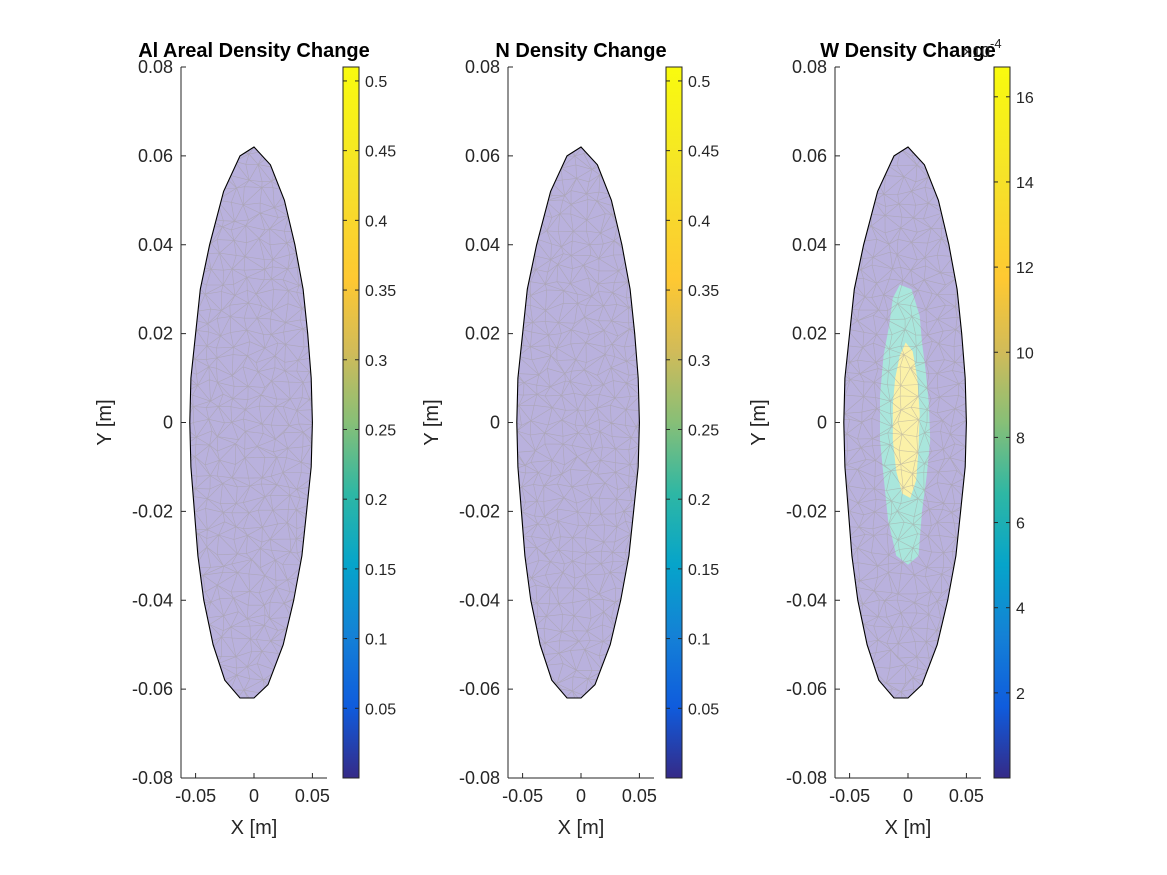 The image size is (1167, 875). I want to click on chart-title: Al Areal Density Change, so click(254, 51).